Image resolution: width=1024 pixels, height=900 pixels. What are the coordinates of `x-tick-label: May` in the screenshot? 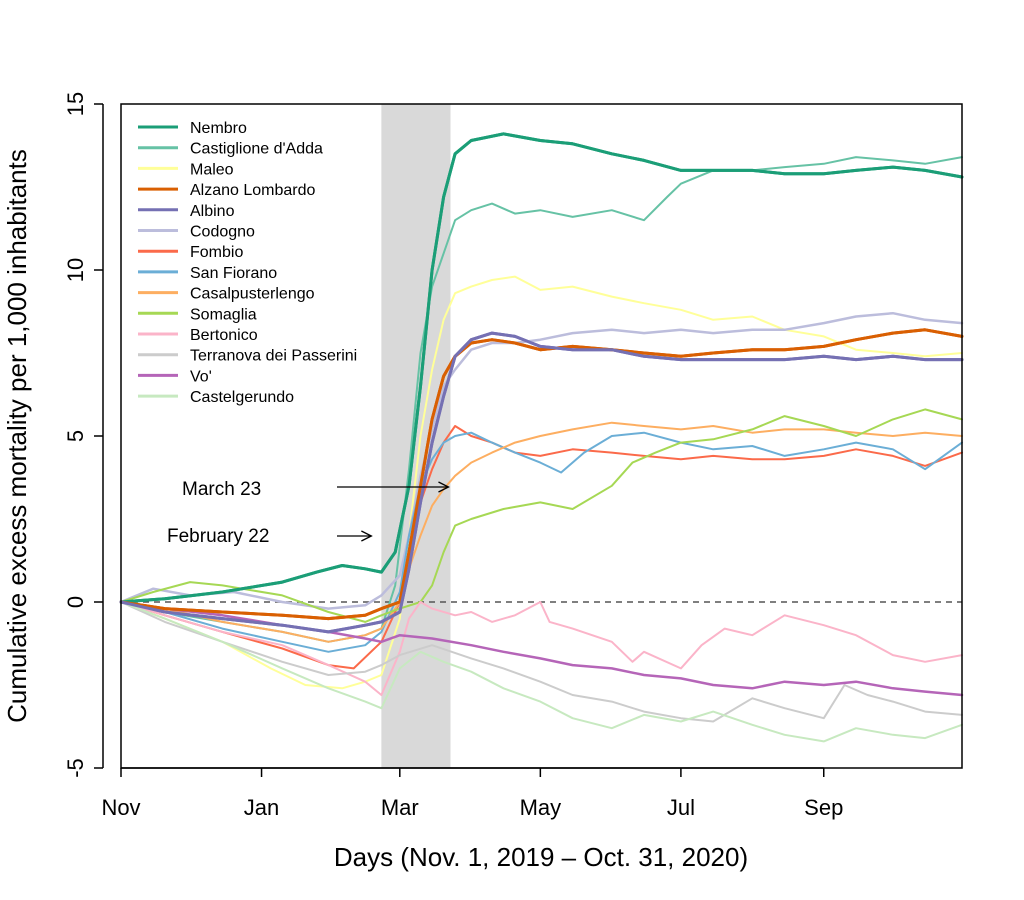 It's located at (541, 807).